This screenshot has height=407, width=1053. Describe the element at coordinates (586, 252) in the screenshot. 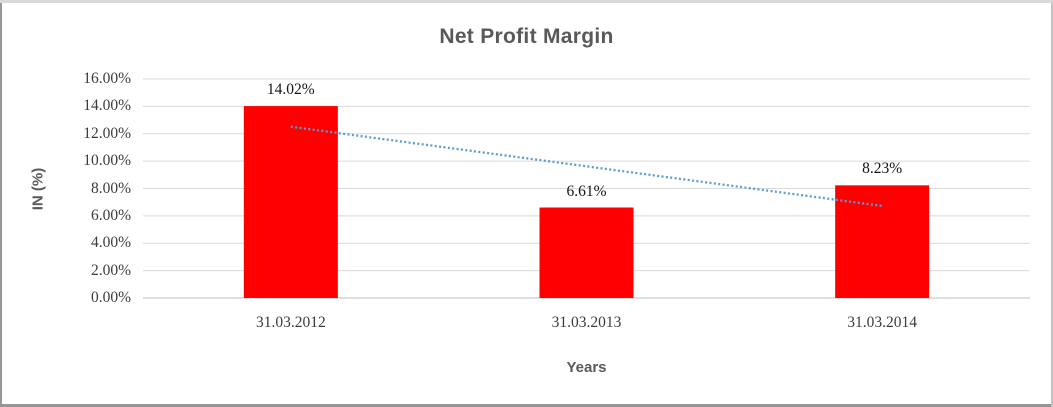

I see `bar-31.03.2013` at that location.